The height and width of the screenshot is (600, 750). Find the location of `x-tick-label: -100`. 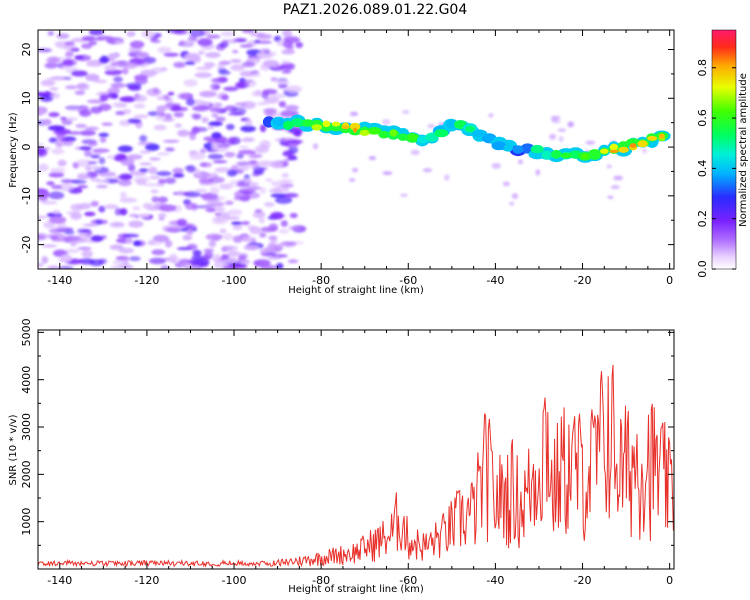

x-tick-label: -100 is located at coordinates (234, 580).